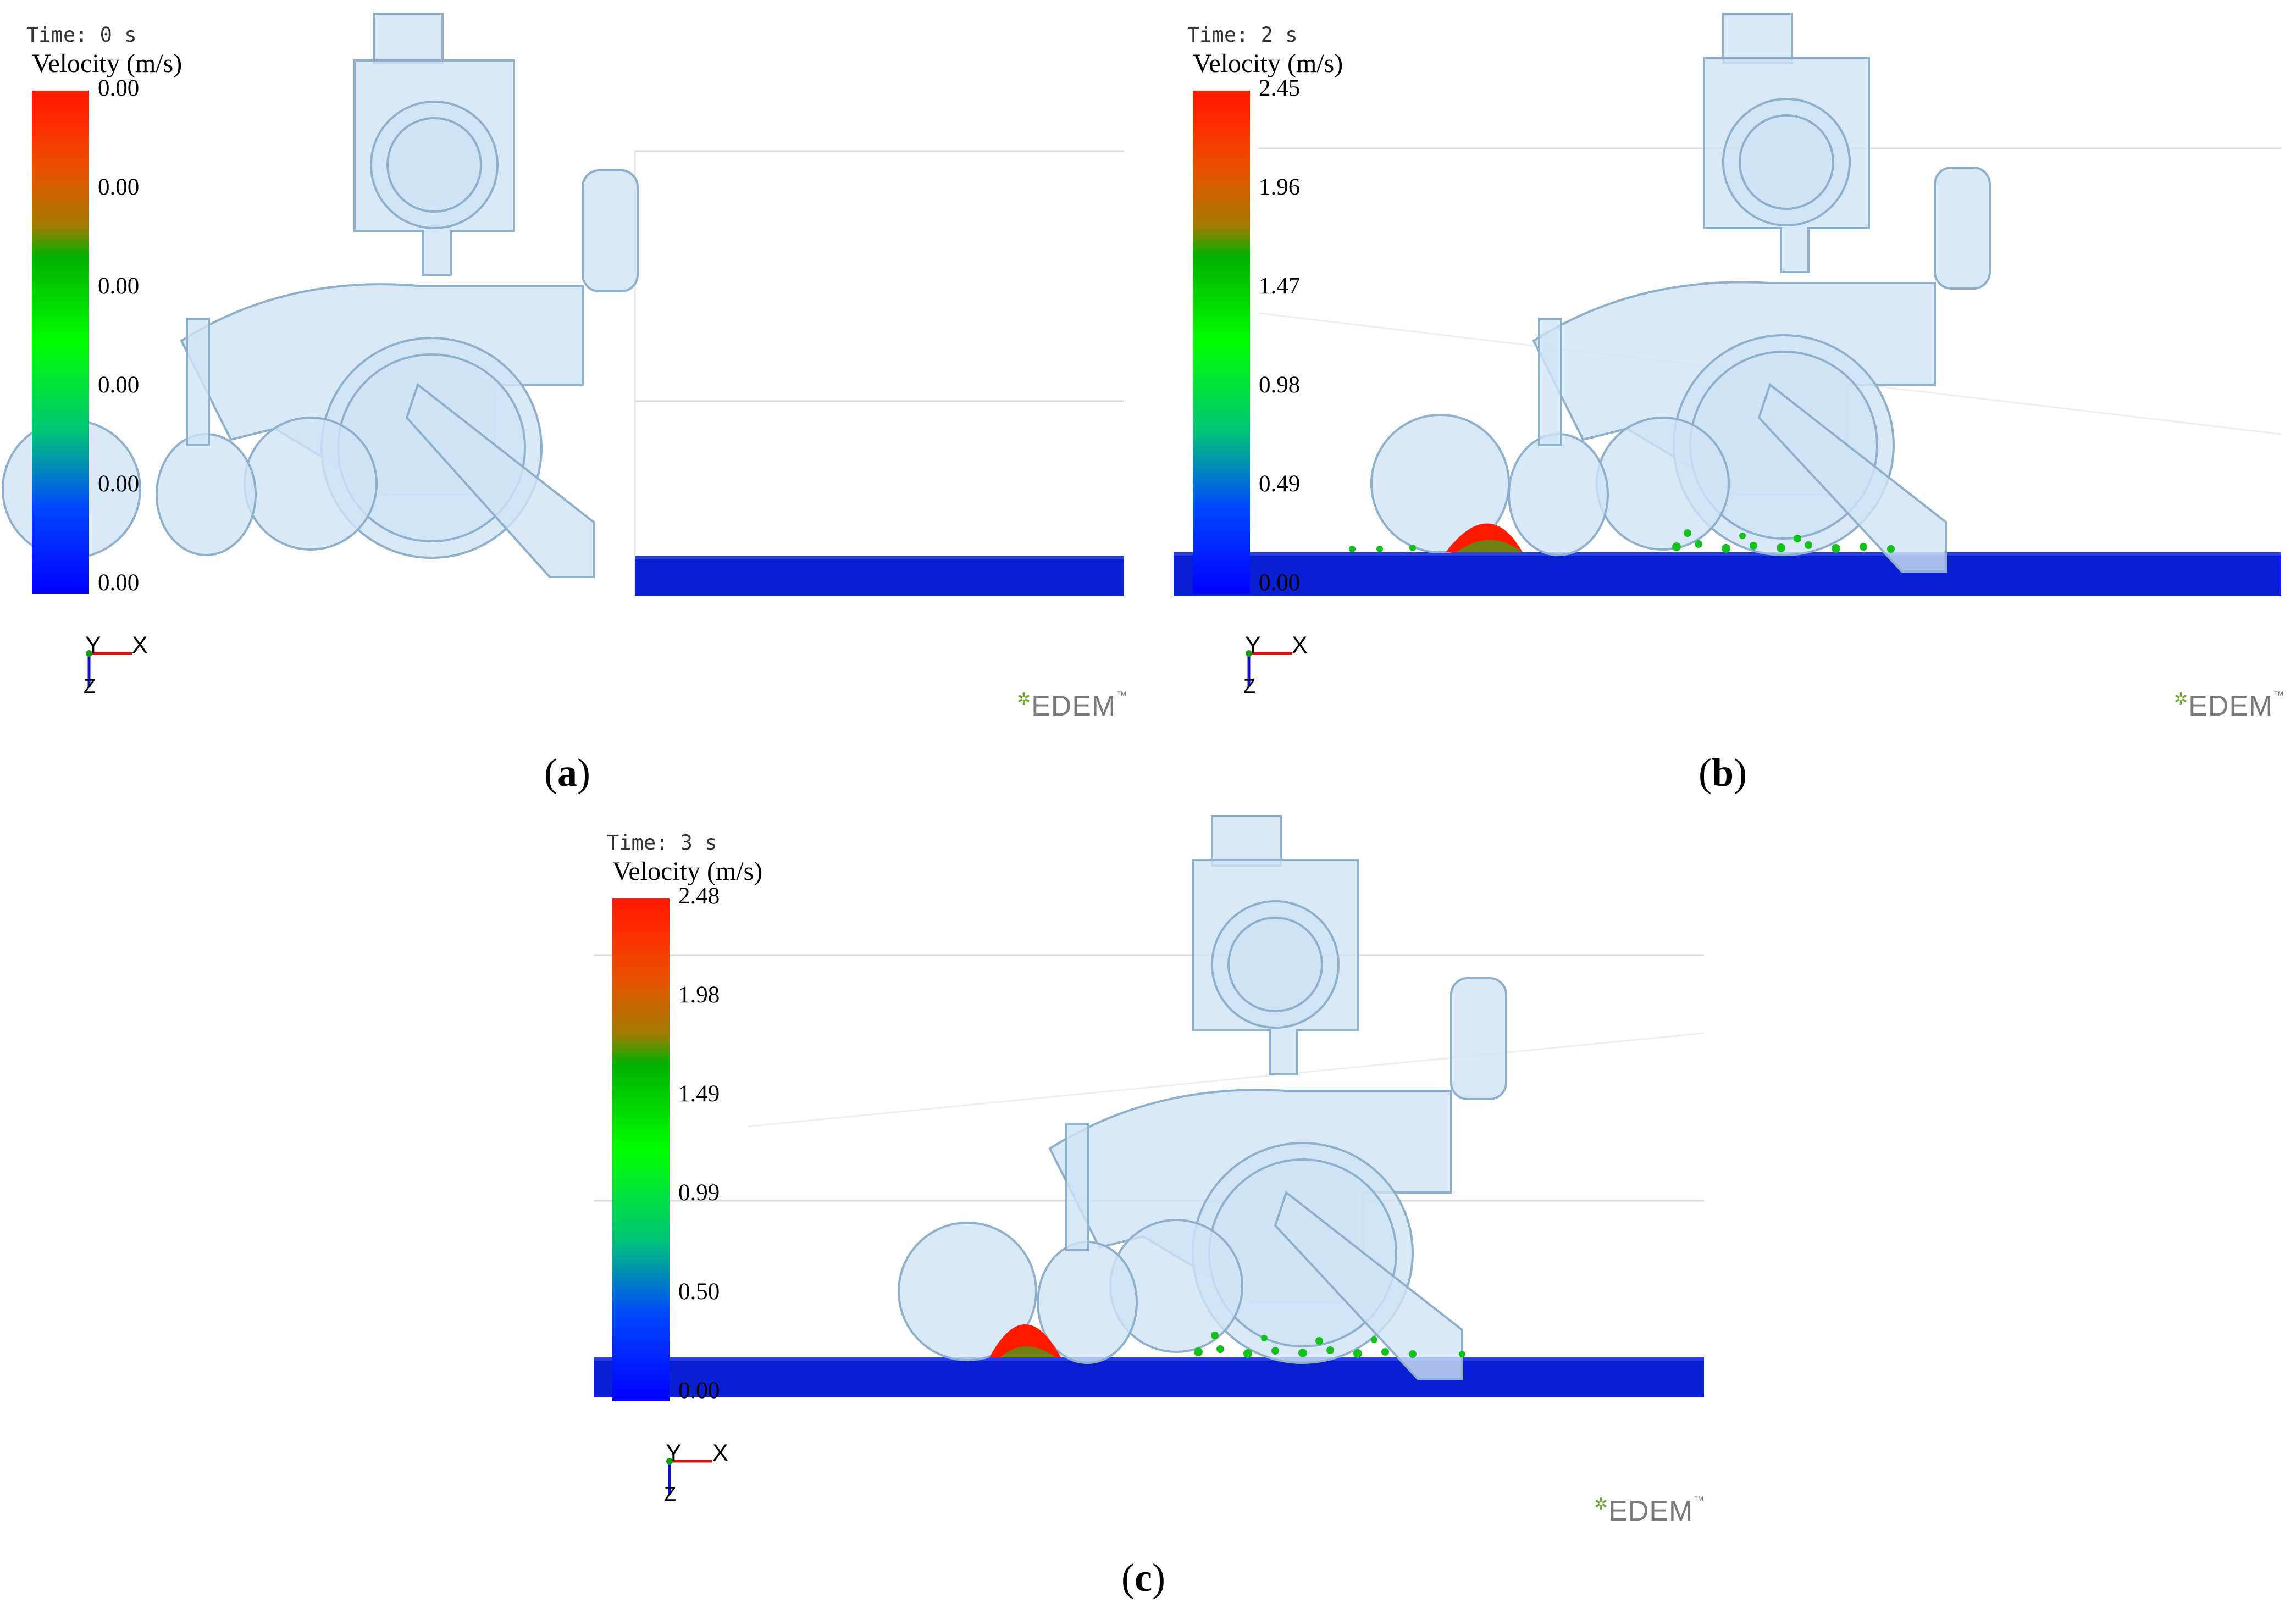  Describe the element at coordinates (699, 1094) in the screenshot. I see `colorbar-tick: 1.49` at that location.